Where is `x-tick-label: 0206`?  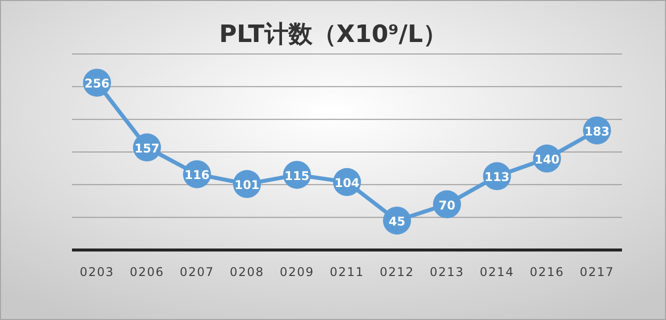 x-tick-label: 0206 is located at coordinates (147, 272).